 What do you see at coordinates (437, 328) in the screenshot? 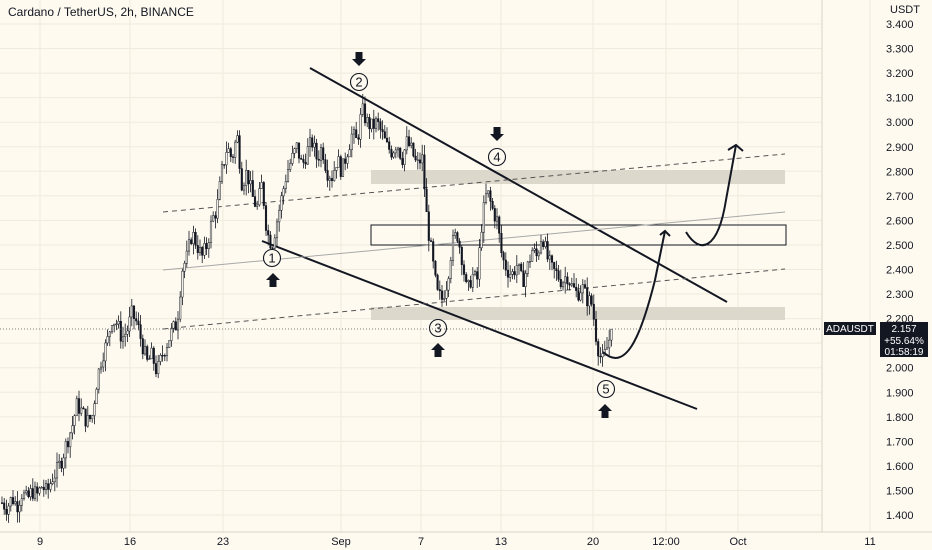
I see `wave-marker-label-3: 3` at bounding box center [437, 328].